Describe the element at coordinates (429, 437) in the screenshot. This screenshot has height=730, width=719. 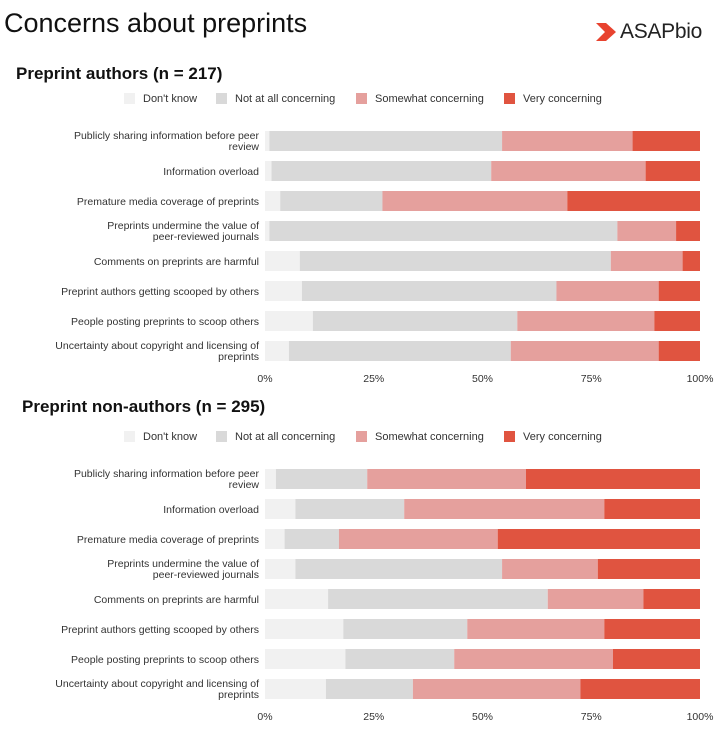
I see `legend-label-somewhat-concerning: Somewhat concerning` at that location.